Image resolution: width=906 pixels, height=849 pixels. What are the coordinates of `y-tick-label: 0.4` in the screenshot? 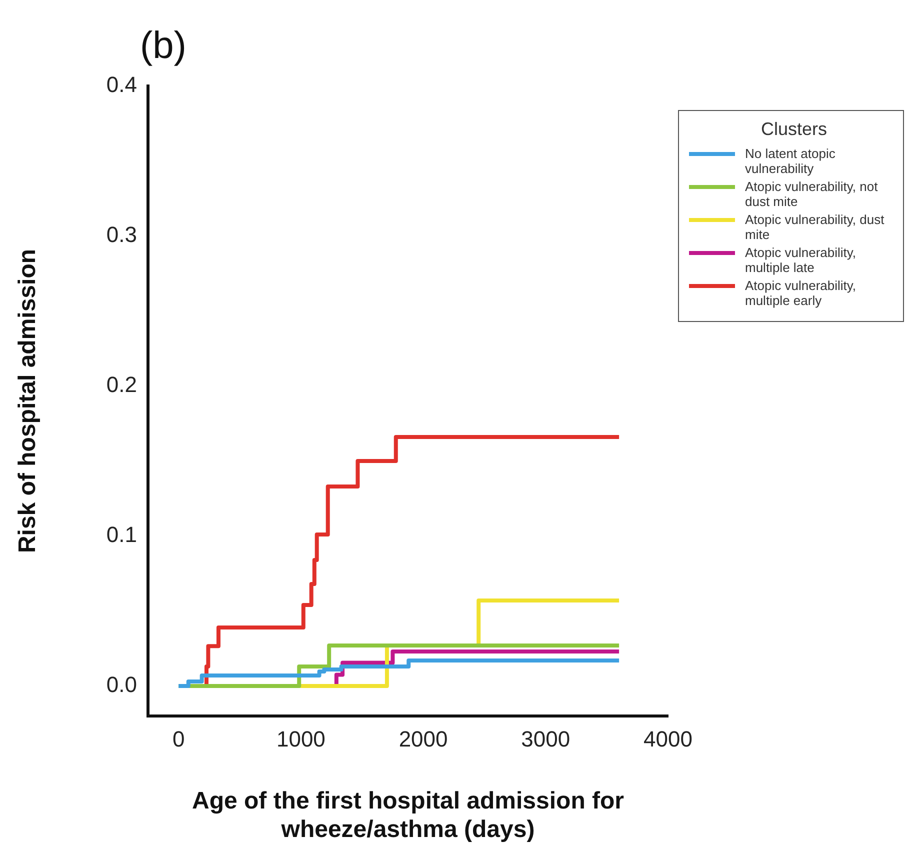 It's located at (121, 85).